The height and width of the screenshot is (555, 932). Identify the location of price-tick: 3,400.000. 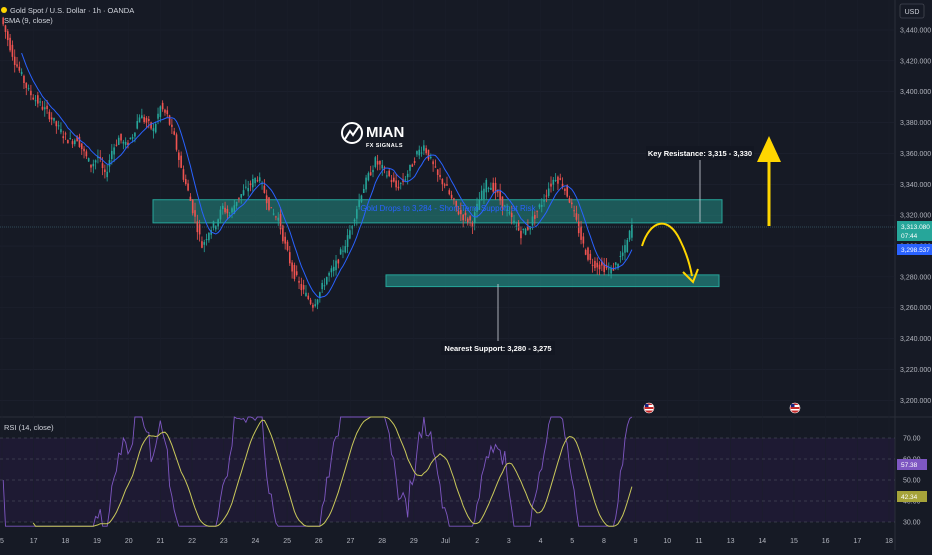
(915, 92).